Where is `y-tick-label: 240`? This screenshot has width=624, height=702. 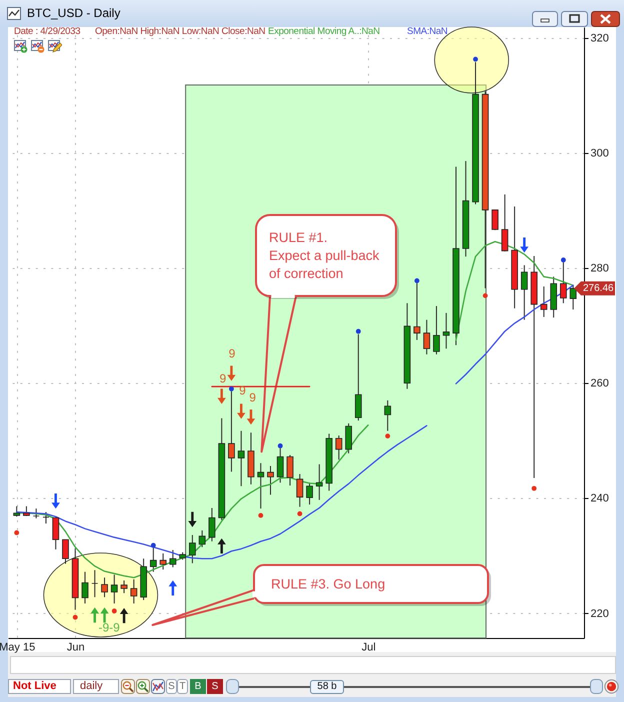 y-tick-label: 240 is located at coordinates (599, 498).